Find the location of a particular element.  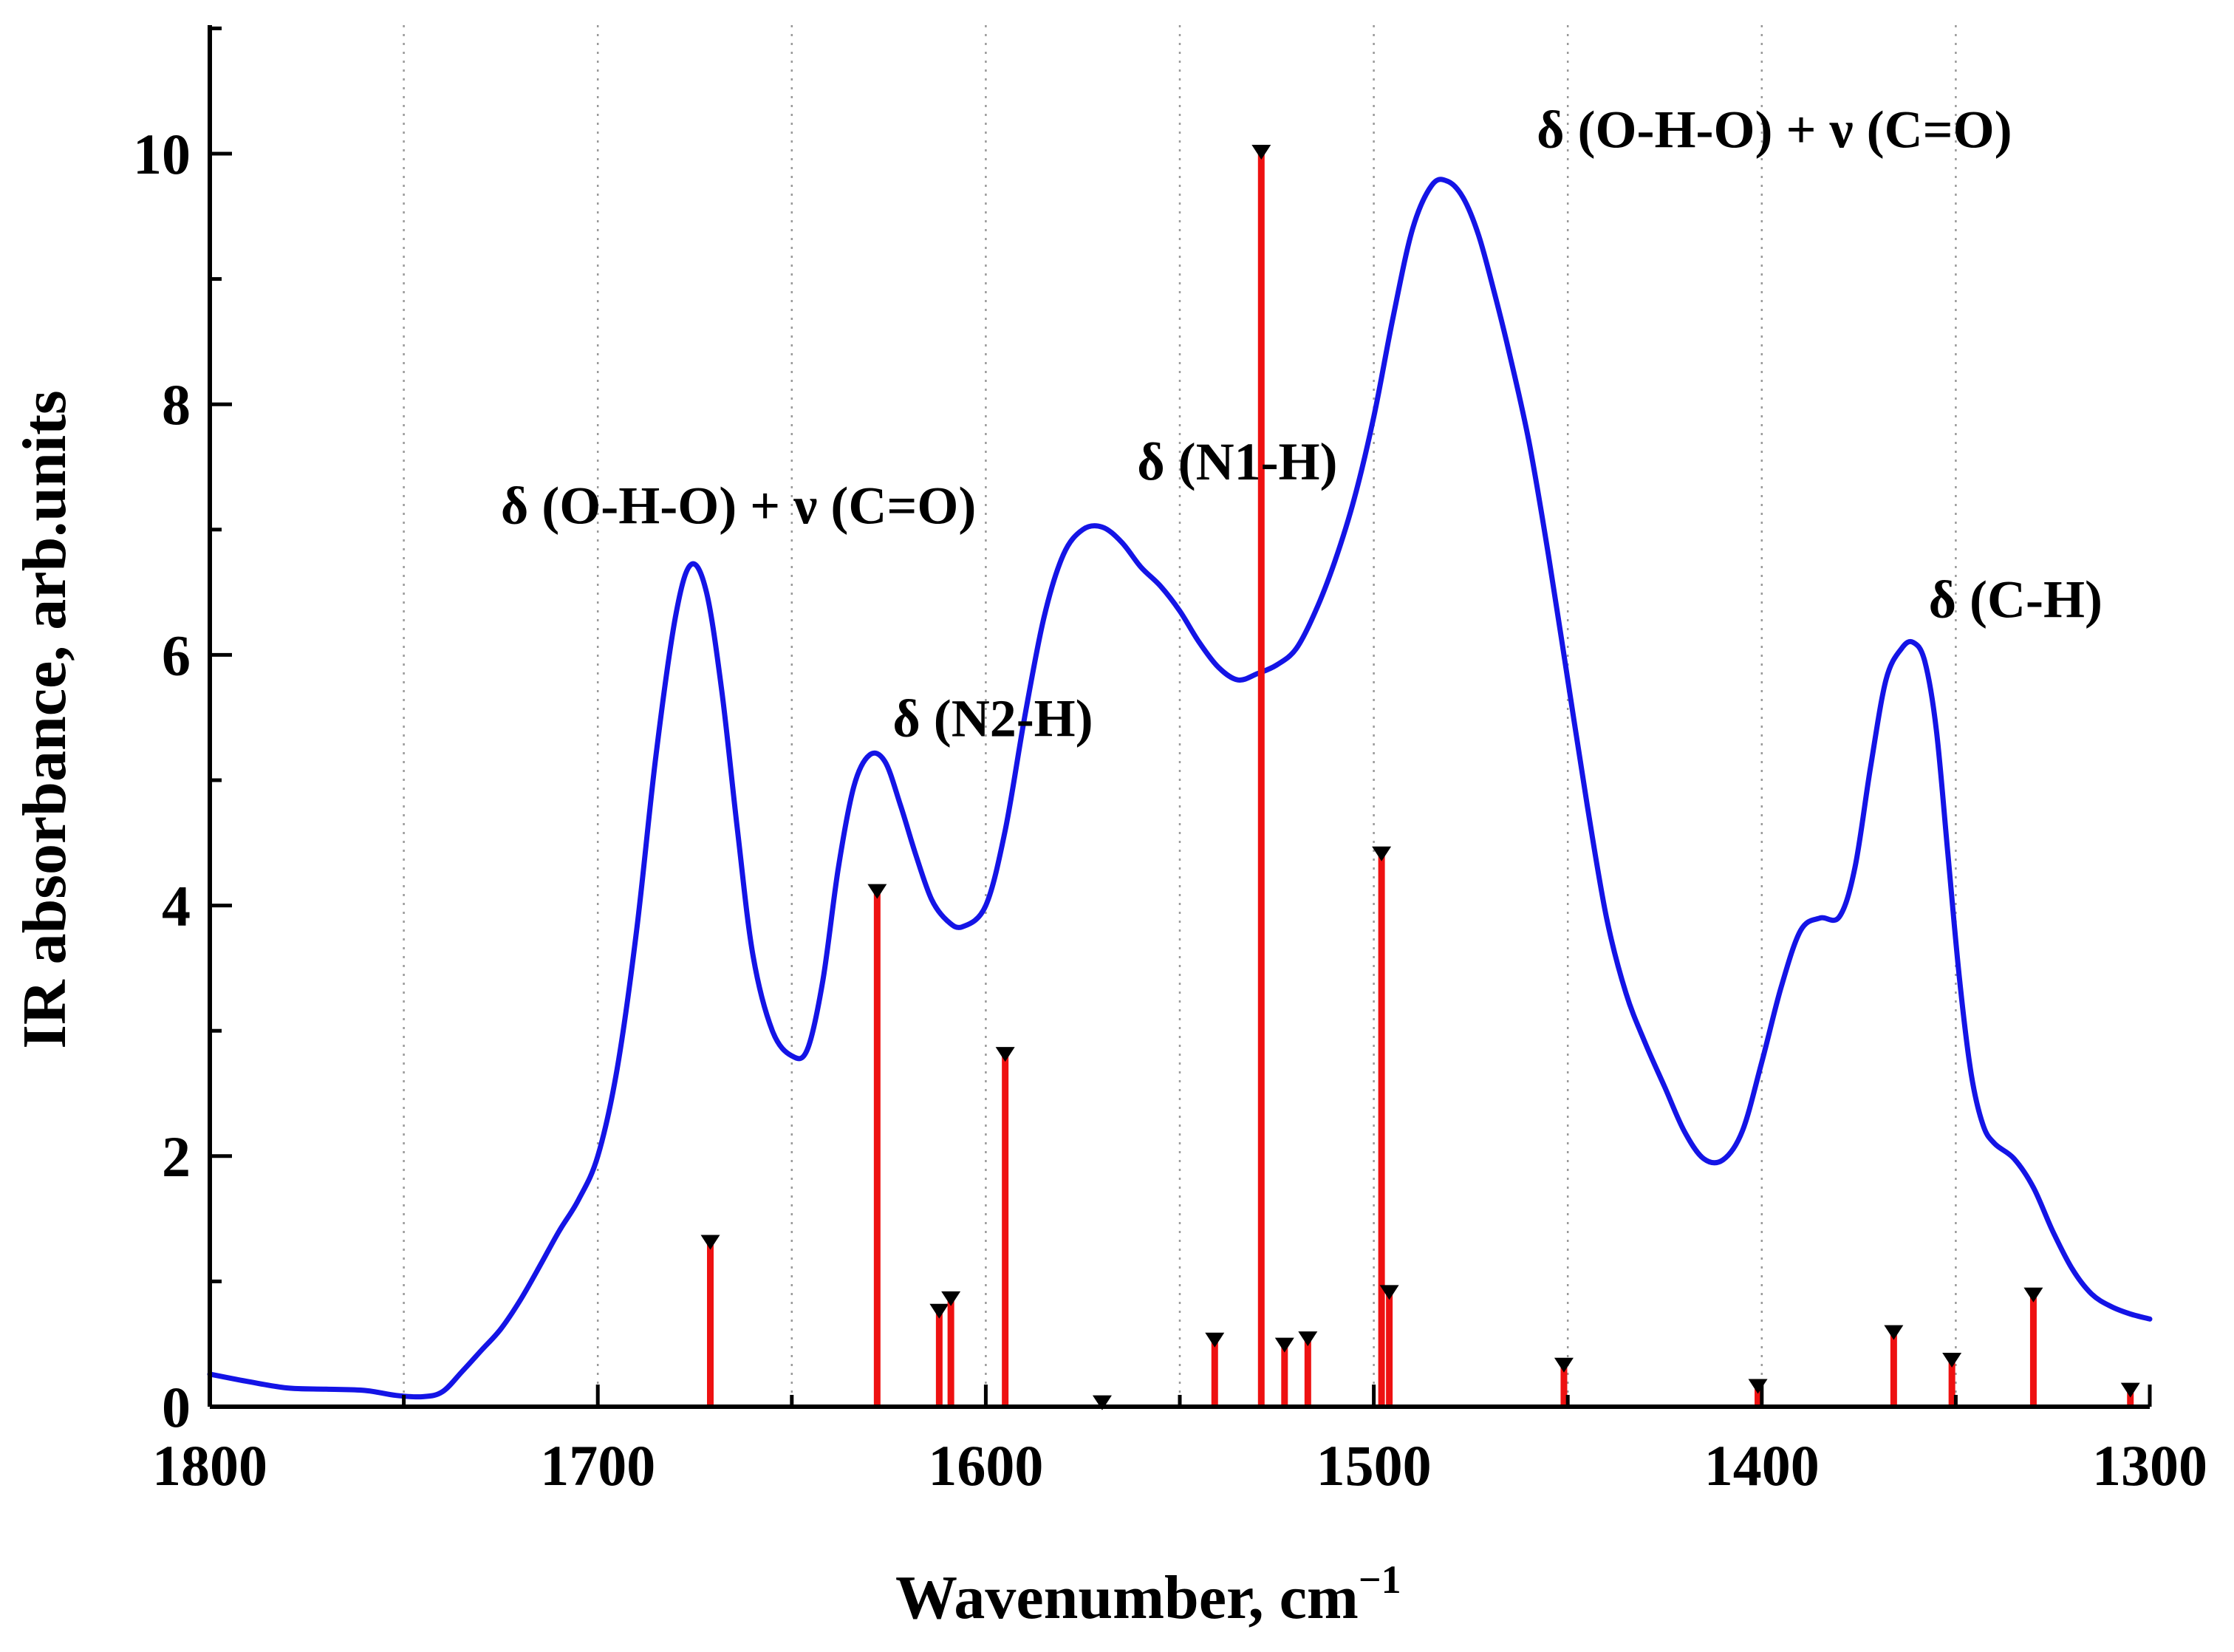

x-tick-label-1500: 1500 is located at coordinates (1374, 1465).